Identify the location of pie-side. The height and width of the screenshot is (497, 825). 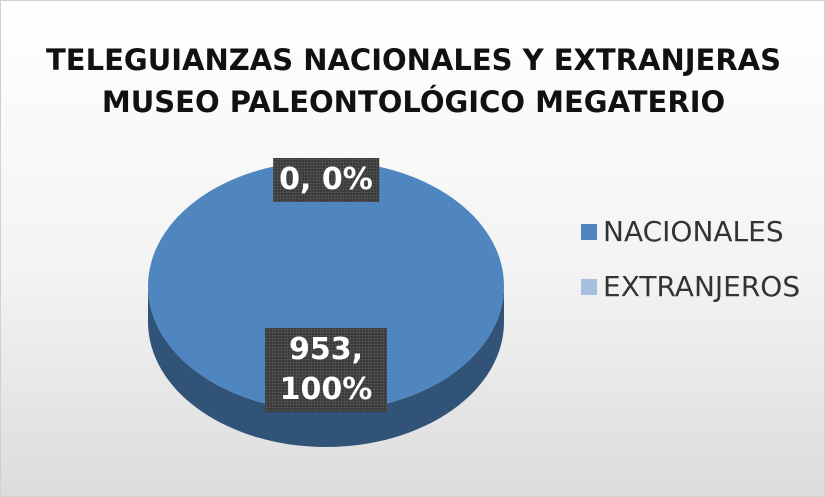
(326, 366).